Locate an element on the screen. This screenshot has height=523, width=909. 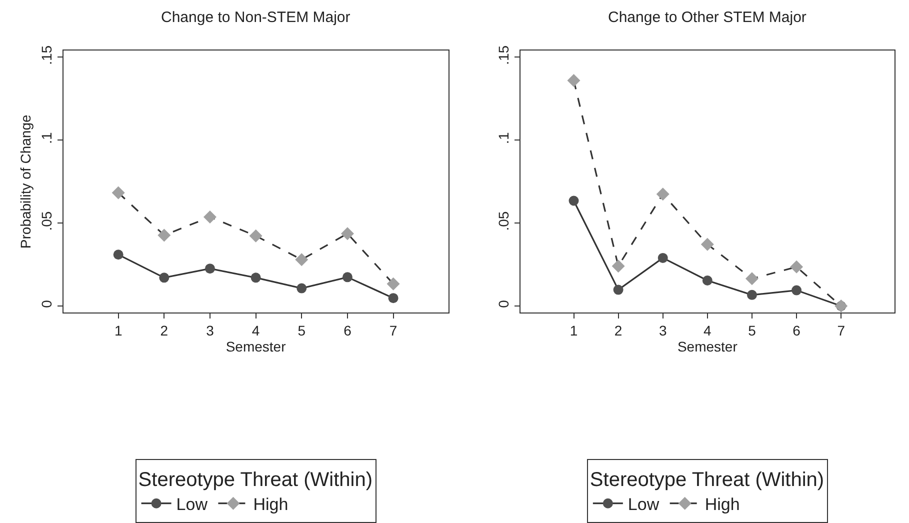
chart-title: Change to Other STEM Major is located at coordinates (707, 17).